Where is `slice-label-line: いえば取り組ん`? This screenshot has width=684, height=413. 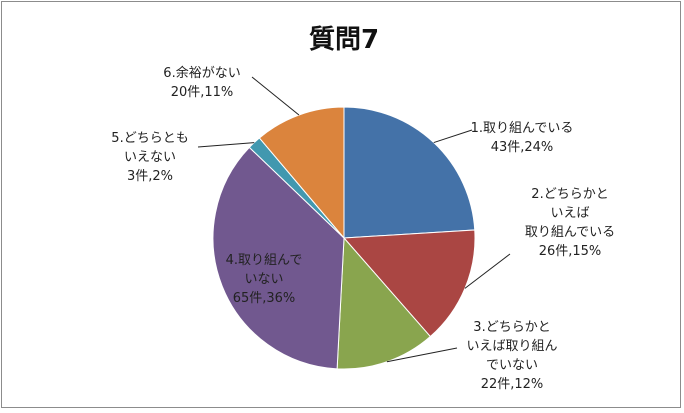 slice-label-line: いえば取り組ん is located at coordinates (511, 346).